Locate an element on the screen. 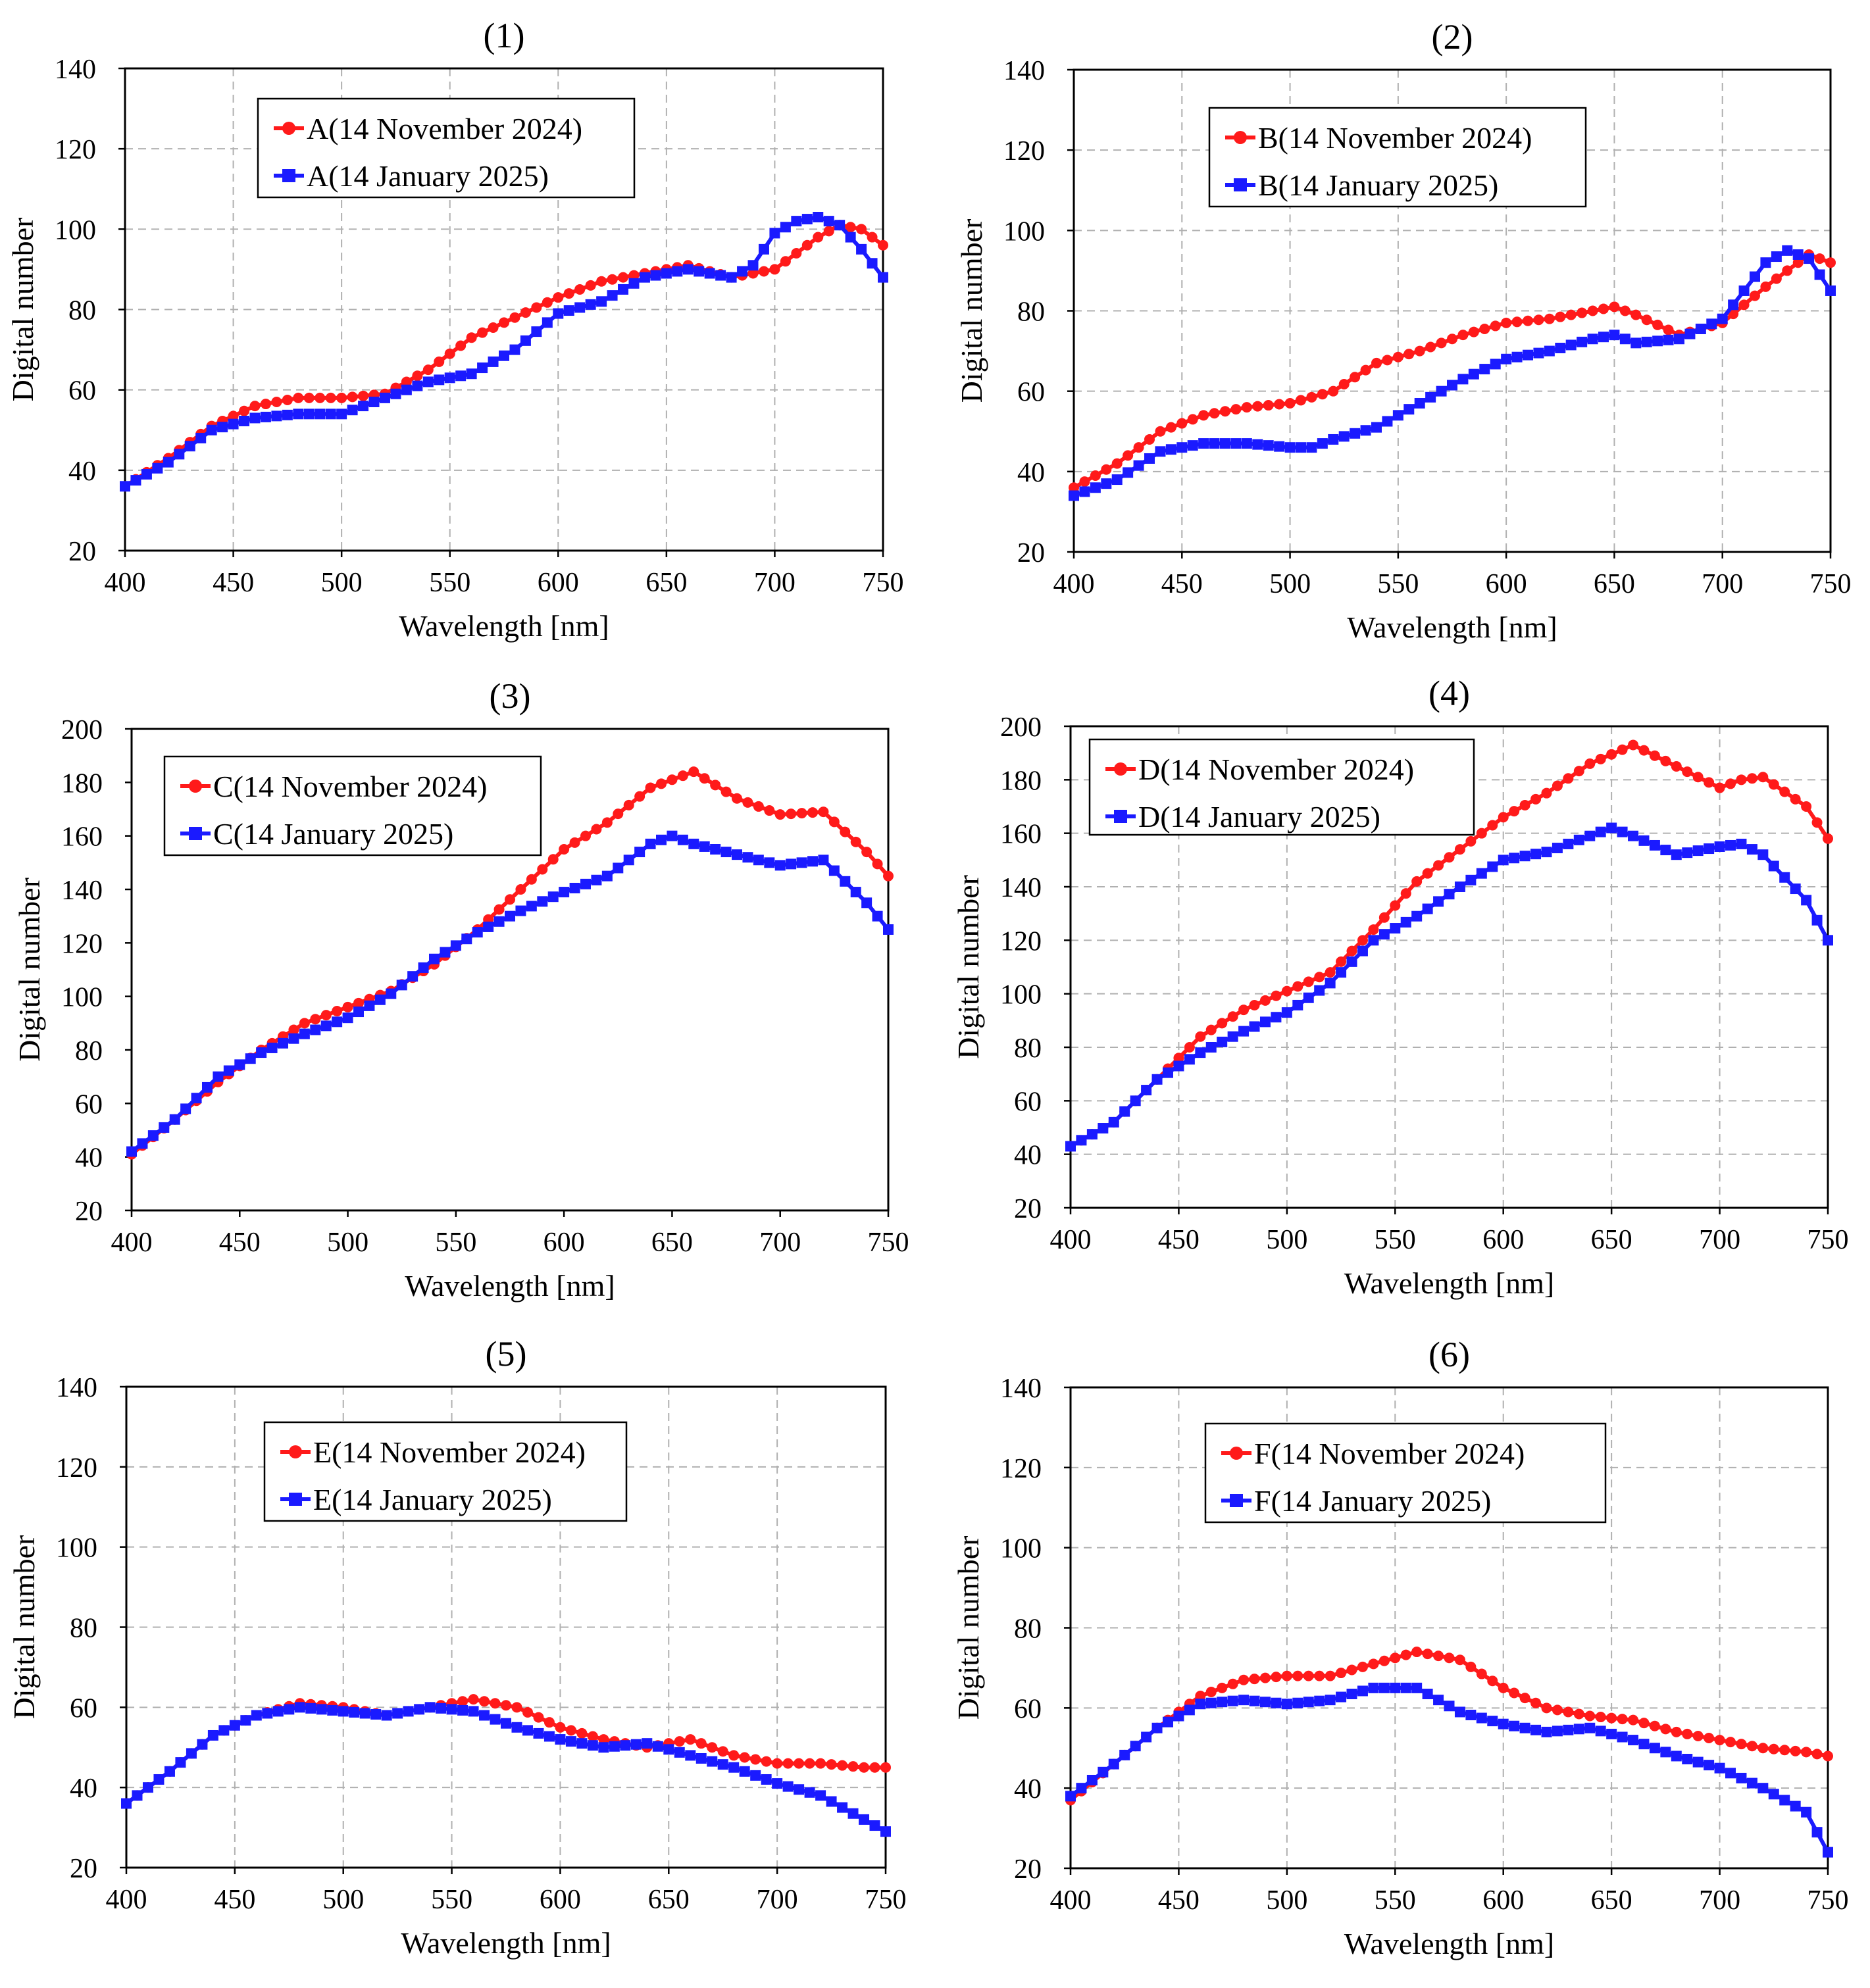 The width and height of the screenshot is (1870, 1988). y-tick-label: 180 is located at coordinates (1021, 781).